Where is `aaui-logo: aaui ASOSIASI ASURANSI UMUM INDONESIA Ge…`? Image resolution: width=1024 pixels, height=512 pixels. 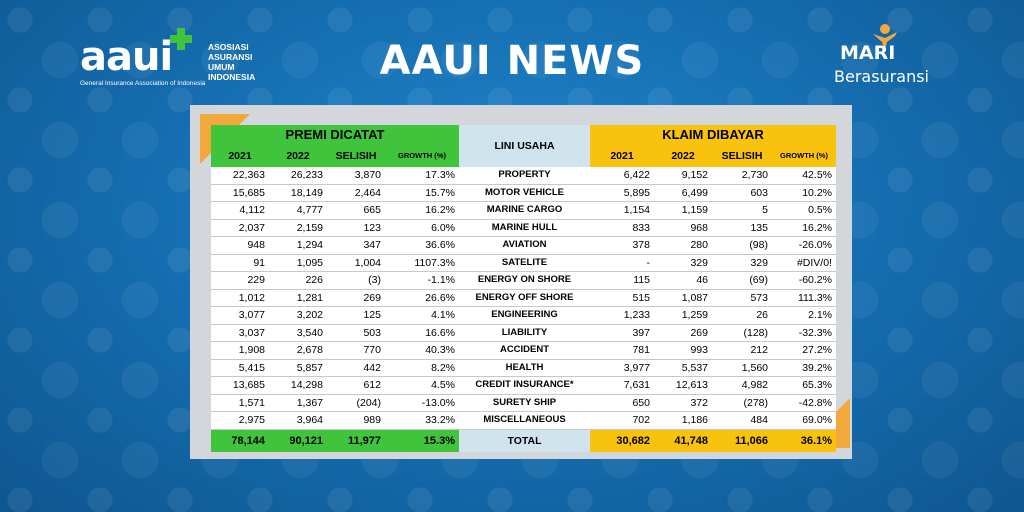 aaui-logo: aaui ASOSIASI ASURANSI UMUM INDONESIA Ge… is located at coordinates (180, 59).